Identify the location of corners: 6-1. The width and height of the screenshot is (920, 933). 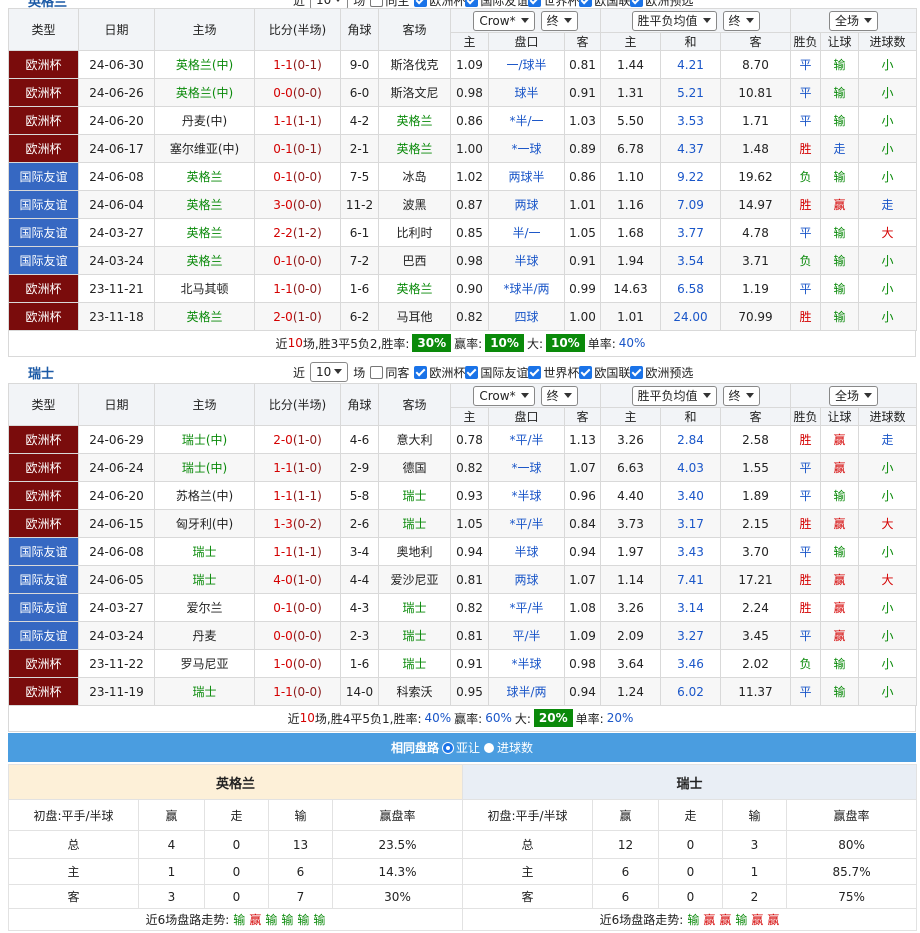
(359, 232).